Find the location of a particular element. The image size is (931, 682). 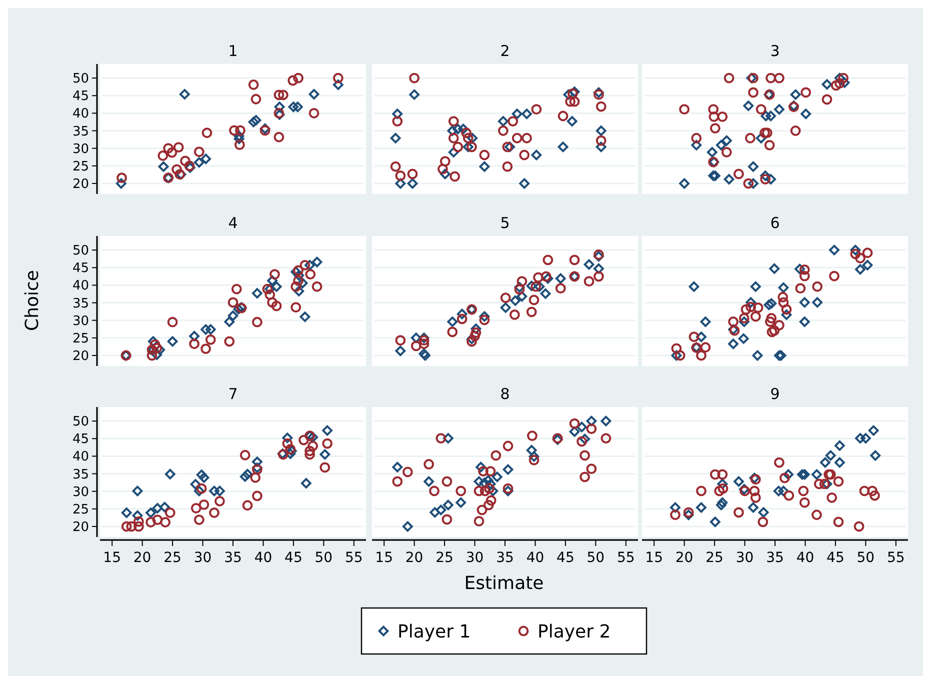

chart-title: 1 is located at coordinates (233, 51).